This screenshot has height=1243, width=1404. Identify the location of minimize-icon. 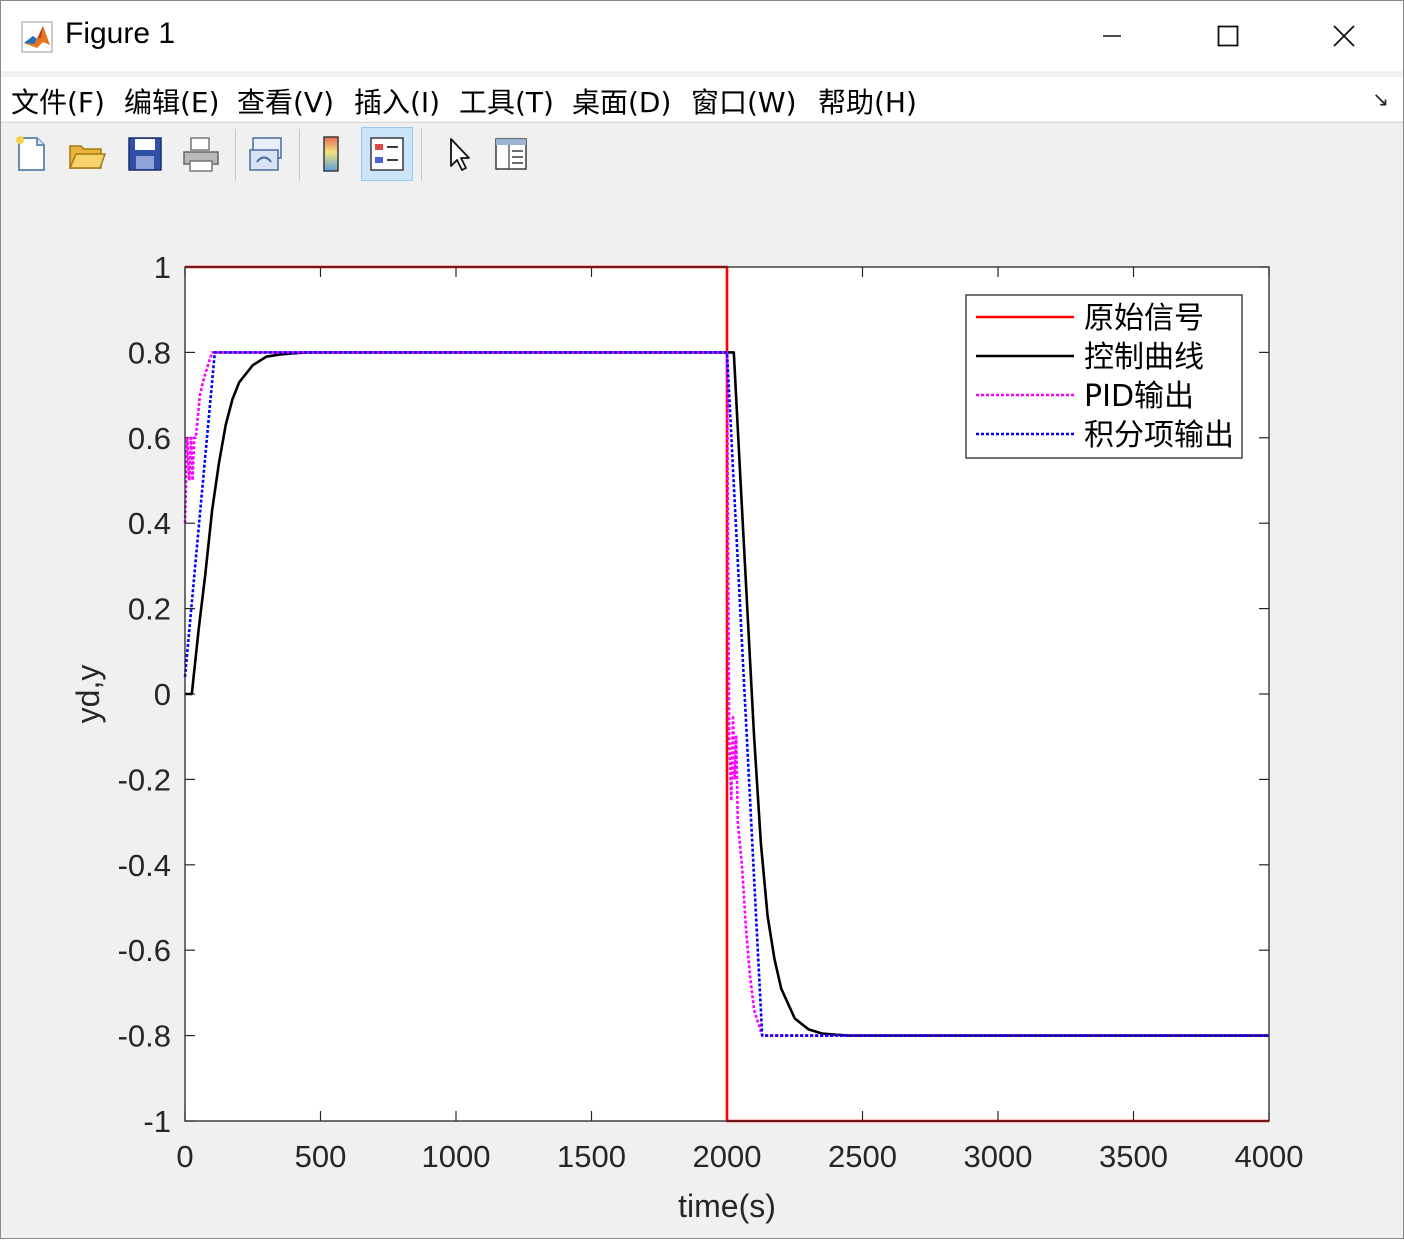
(1112, 36).